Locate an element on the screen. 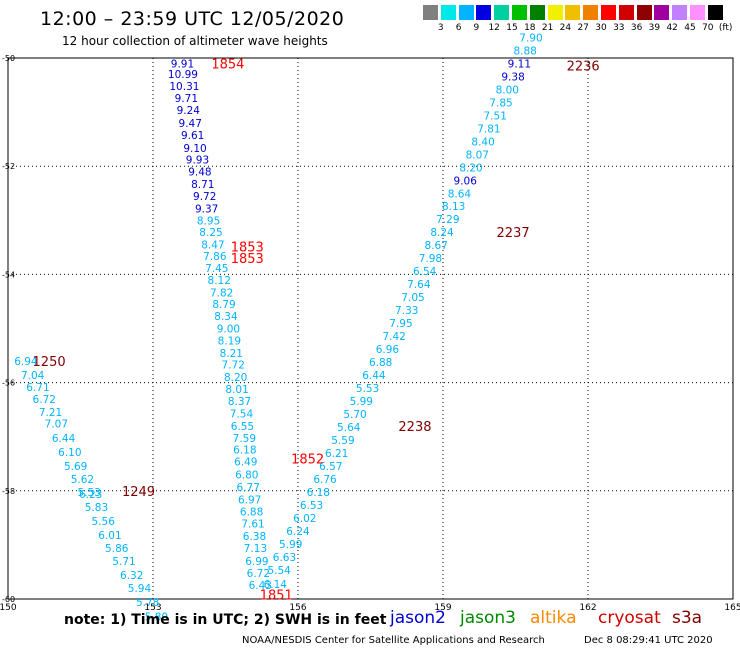 This screenshot has width=740, height=650. wave-height-label: 10.31 is located at coordinates (184, 87).